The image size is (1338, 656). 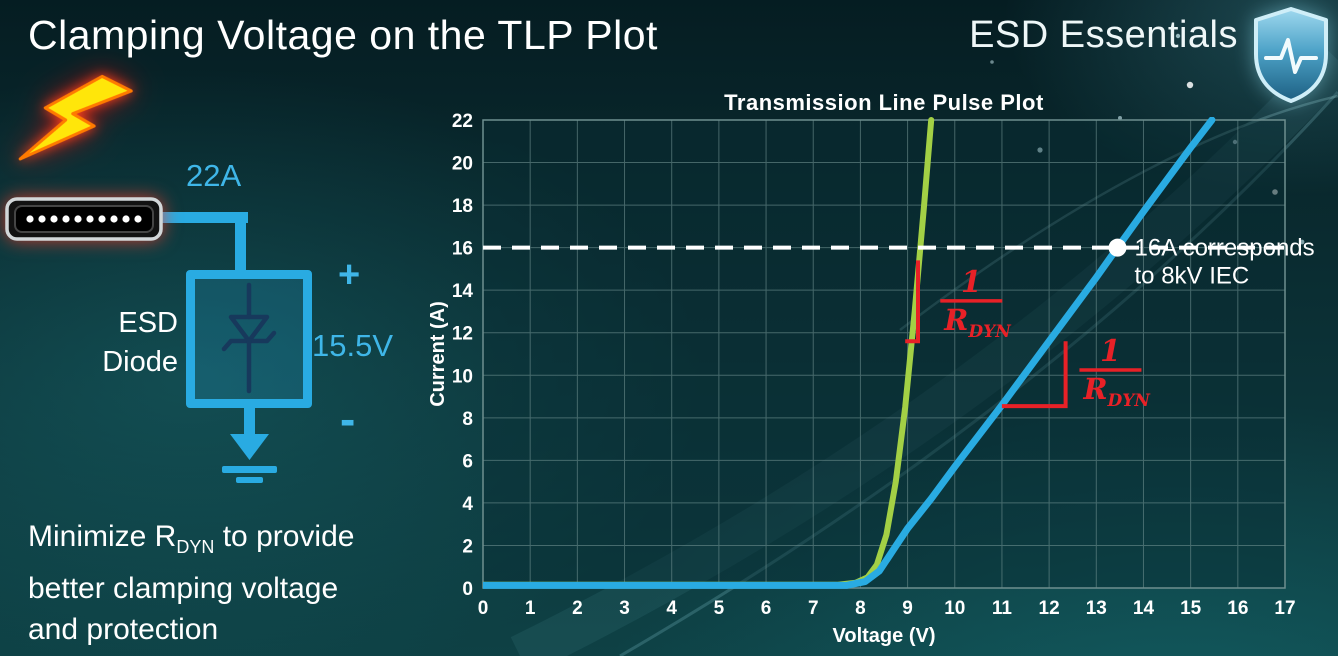 I want to click on lightning-bolt-icon, so click(x=75, y=117).